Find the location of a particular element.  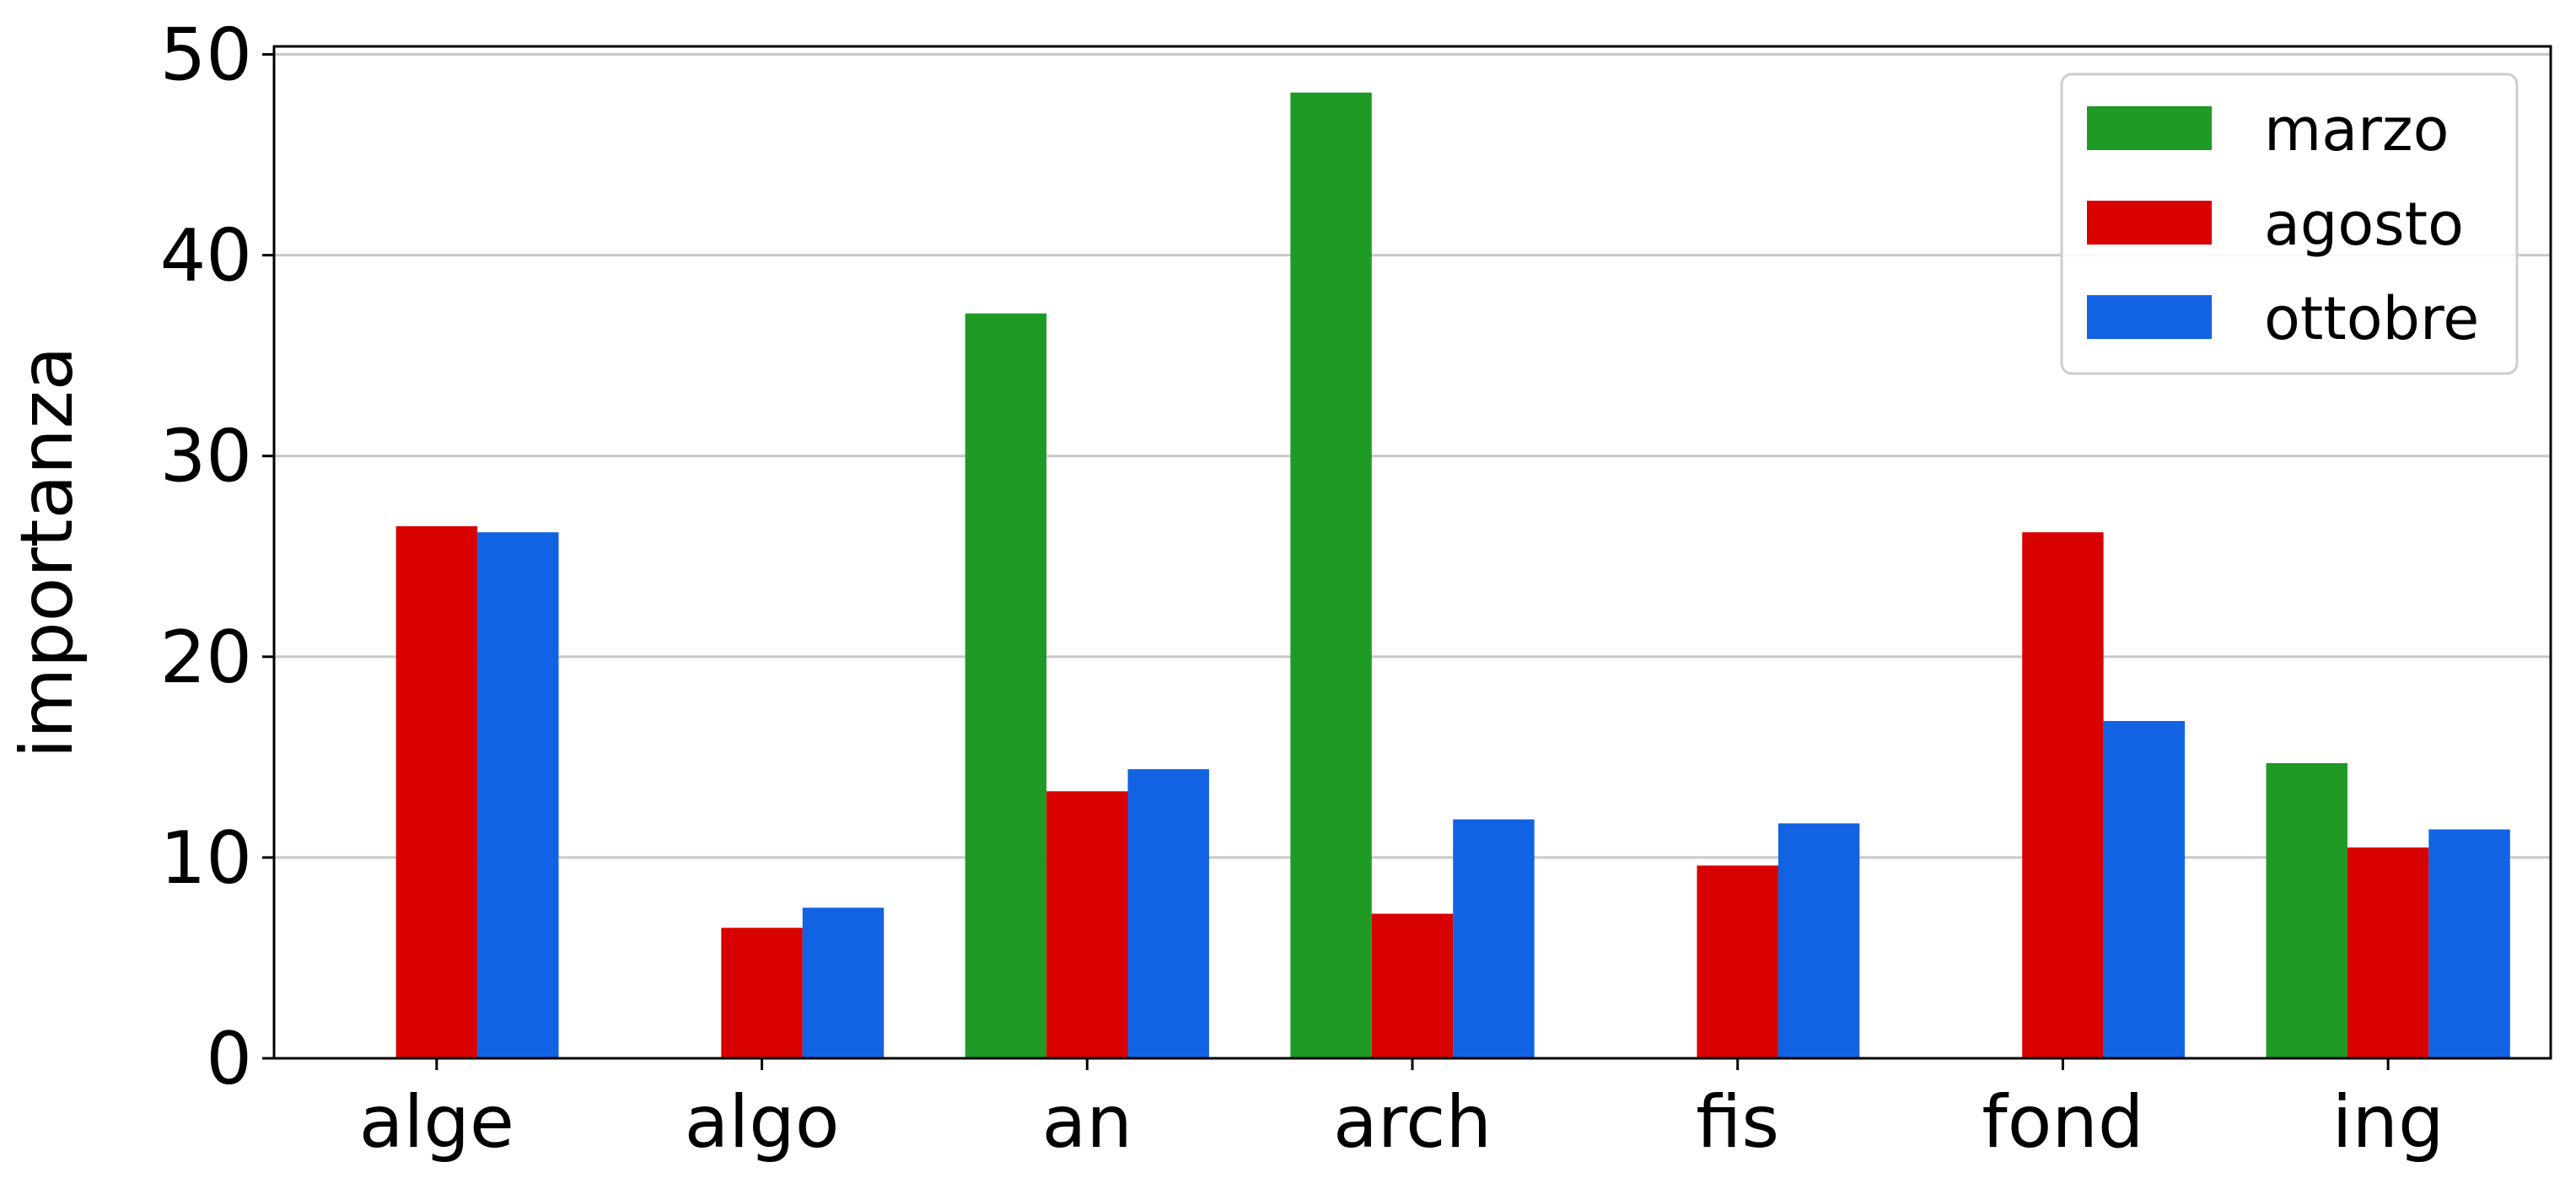

bar-ottobre-ing is located at coordinates (2469, 943).